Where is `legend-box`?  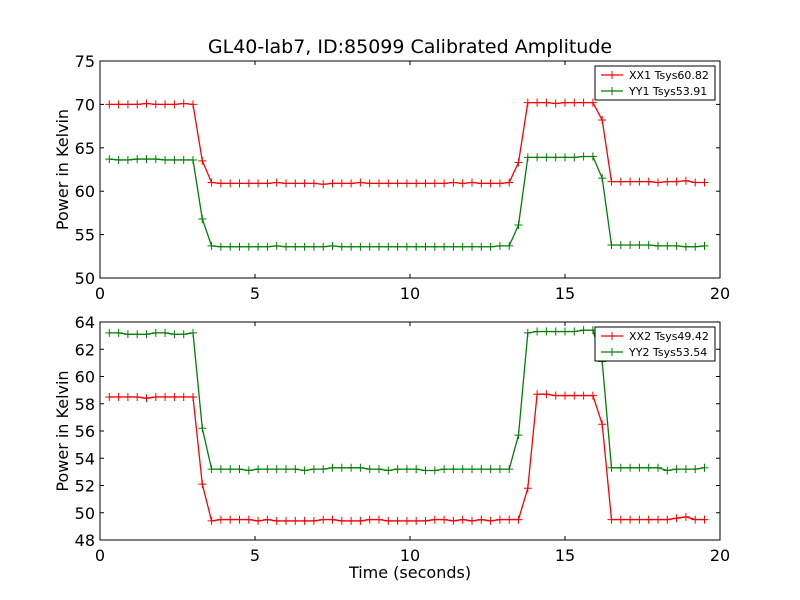
legend-box is located at coordinates (655, 83).